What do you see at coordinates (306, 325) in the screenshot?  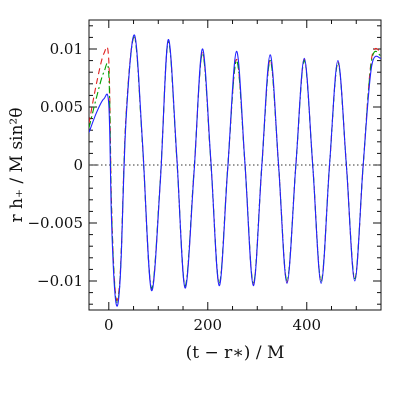 I see `x-tick-label: 400` at bounding box center [306, 325].